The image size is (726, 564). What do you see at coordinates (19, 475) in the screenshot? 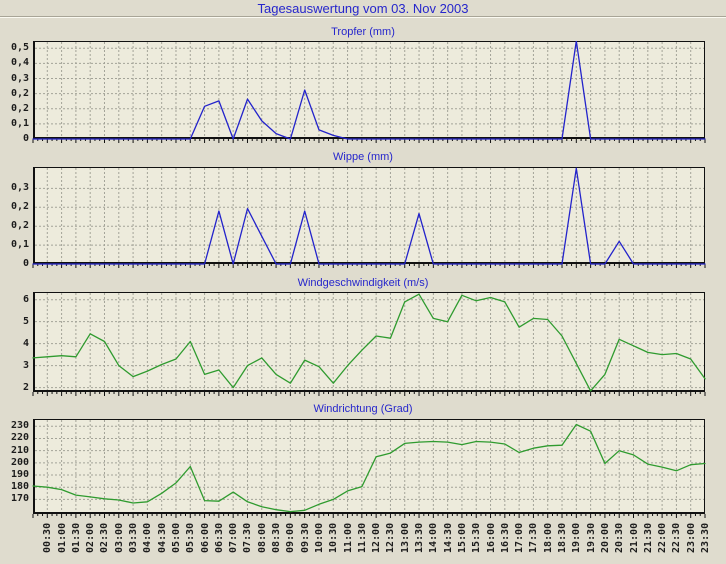
I see `y-tick-label-windrichtung: 190` at bounding box center [19, 475].